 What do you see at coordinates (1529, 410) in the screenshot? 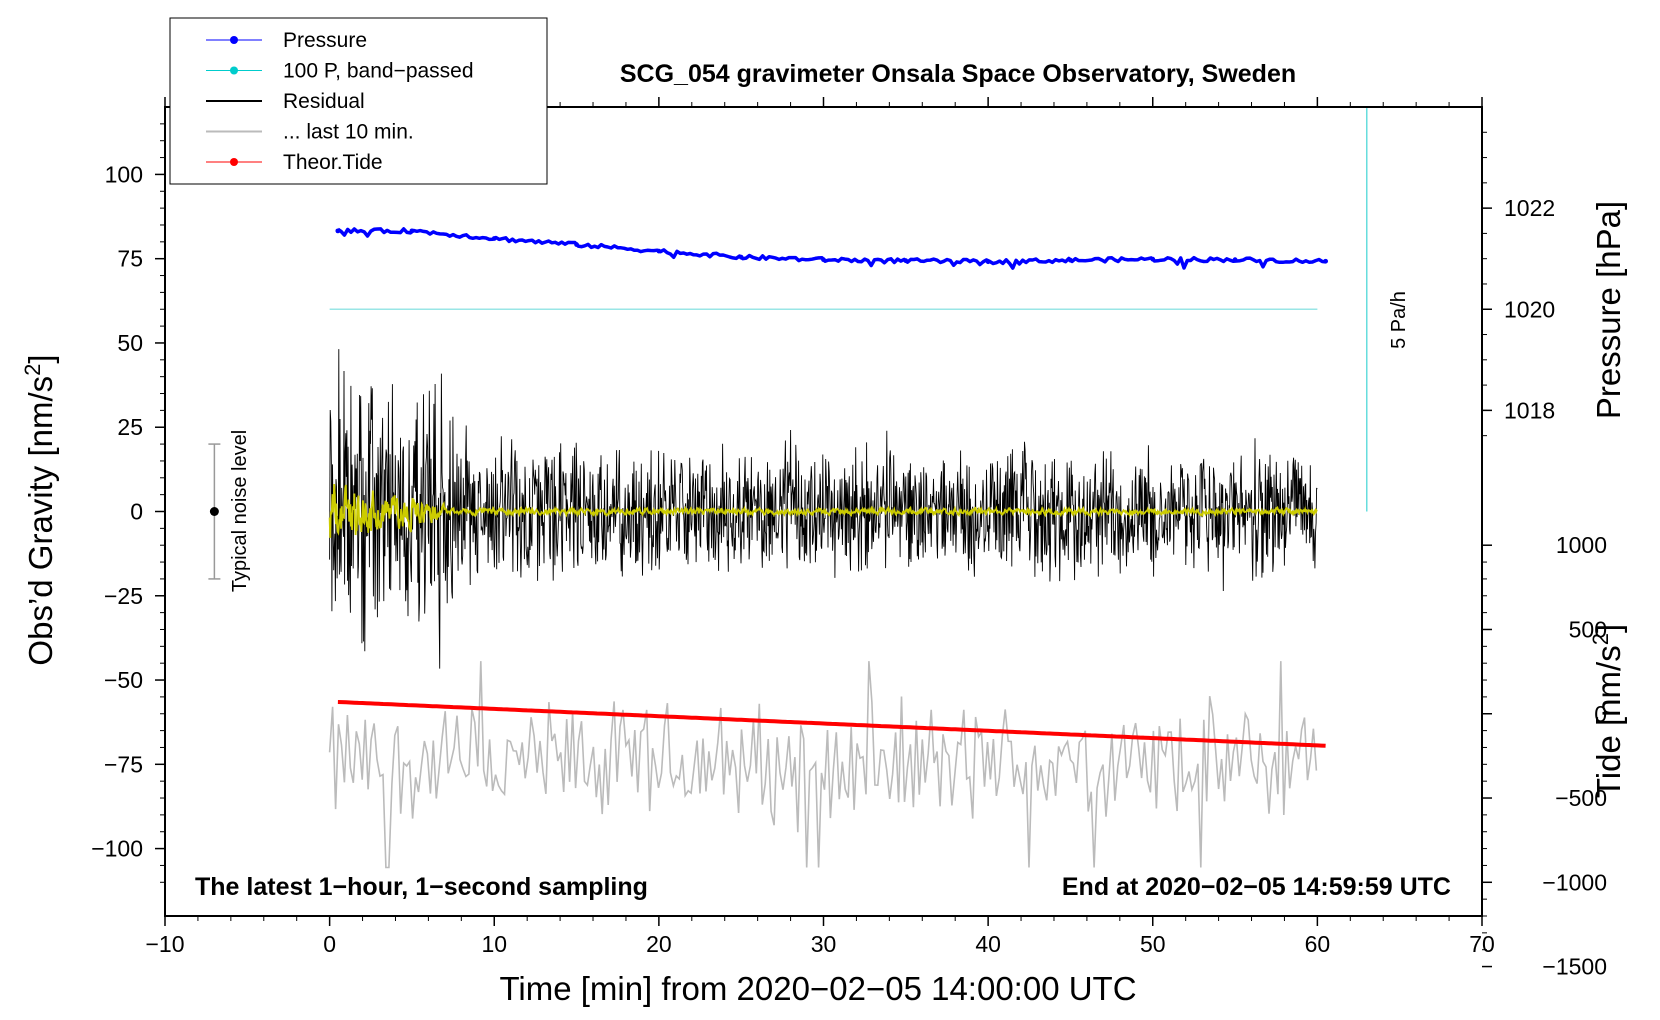
I see `y-tick-label-pressure: 1018` at bounding box center [1529, 410].